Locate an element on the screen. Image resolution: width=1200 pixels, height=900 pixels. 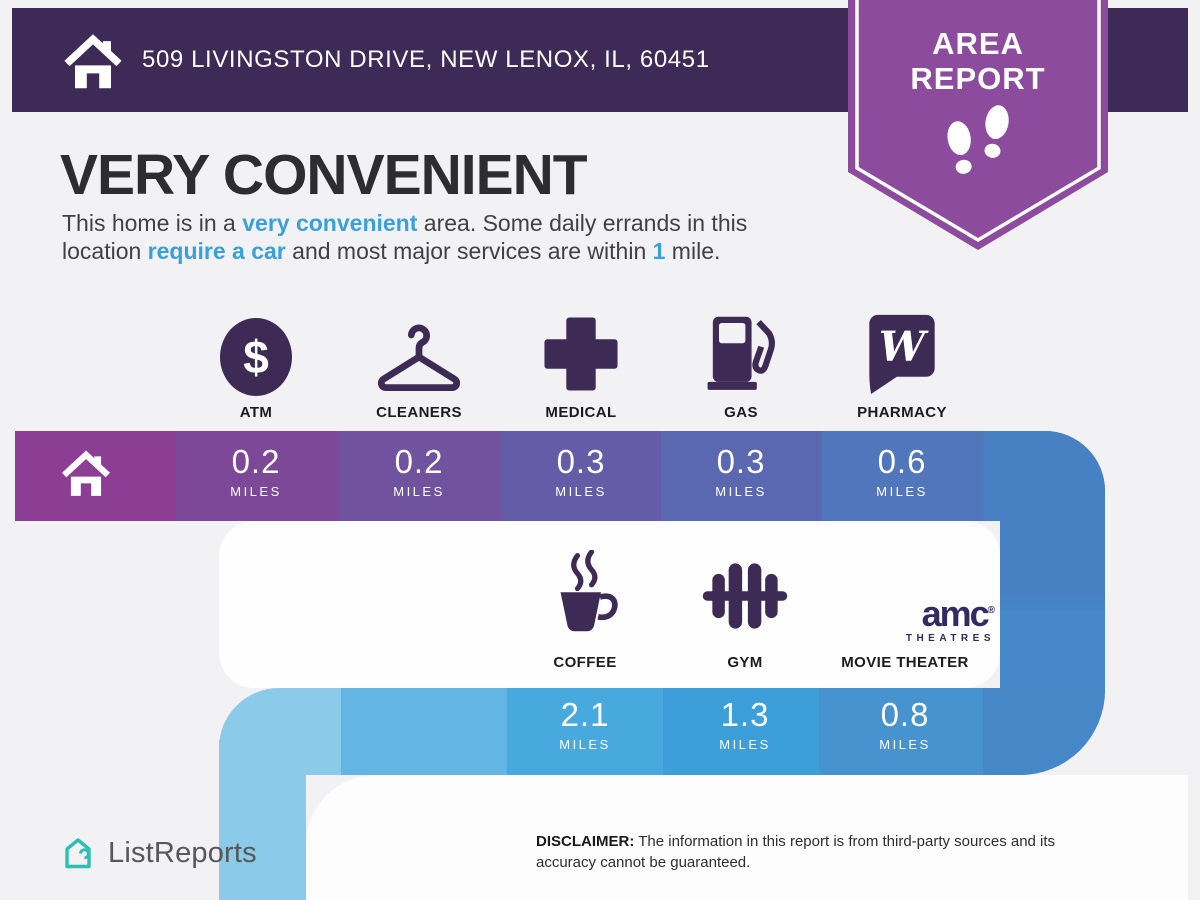
distance-coffee: 2.1 MILES is located at coordinates (585, 724).